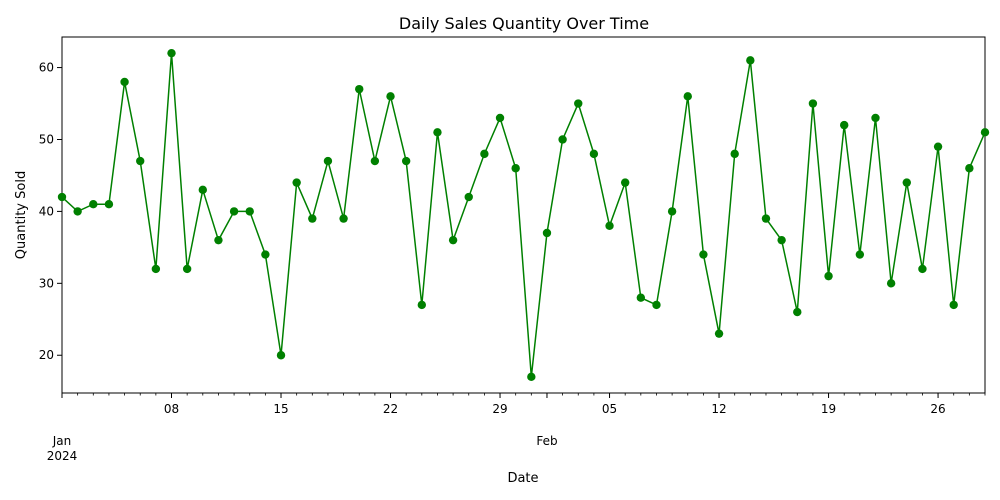 The image size is (1000, 500). Describe the element at coordinates (21, 215) in the screenshot. I see `y-axis-label: Quantity Sold` at that location.